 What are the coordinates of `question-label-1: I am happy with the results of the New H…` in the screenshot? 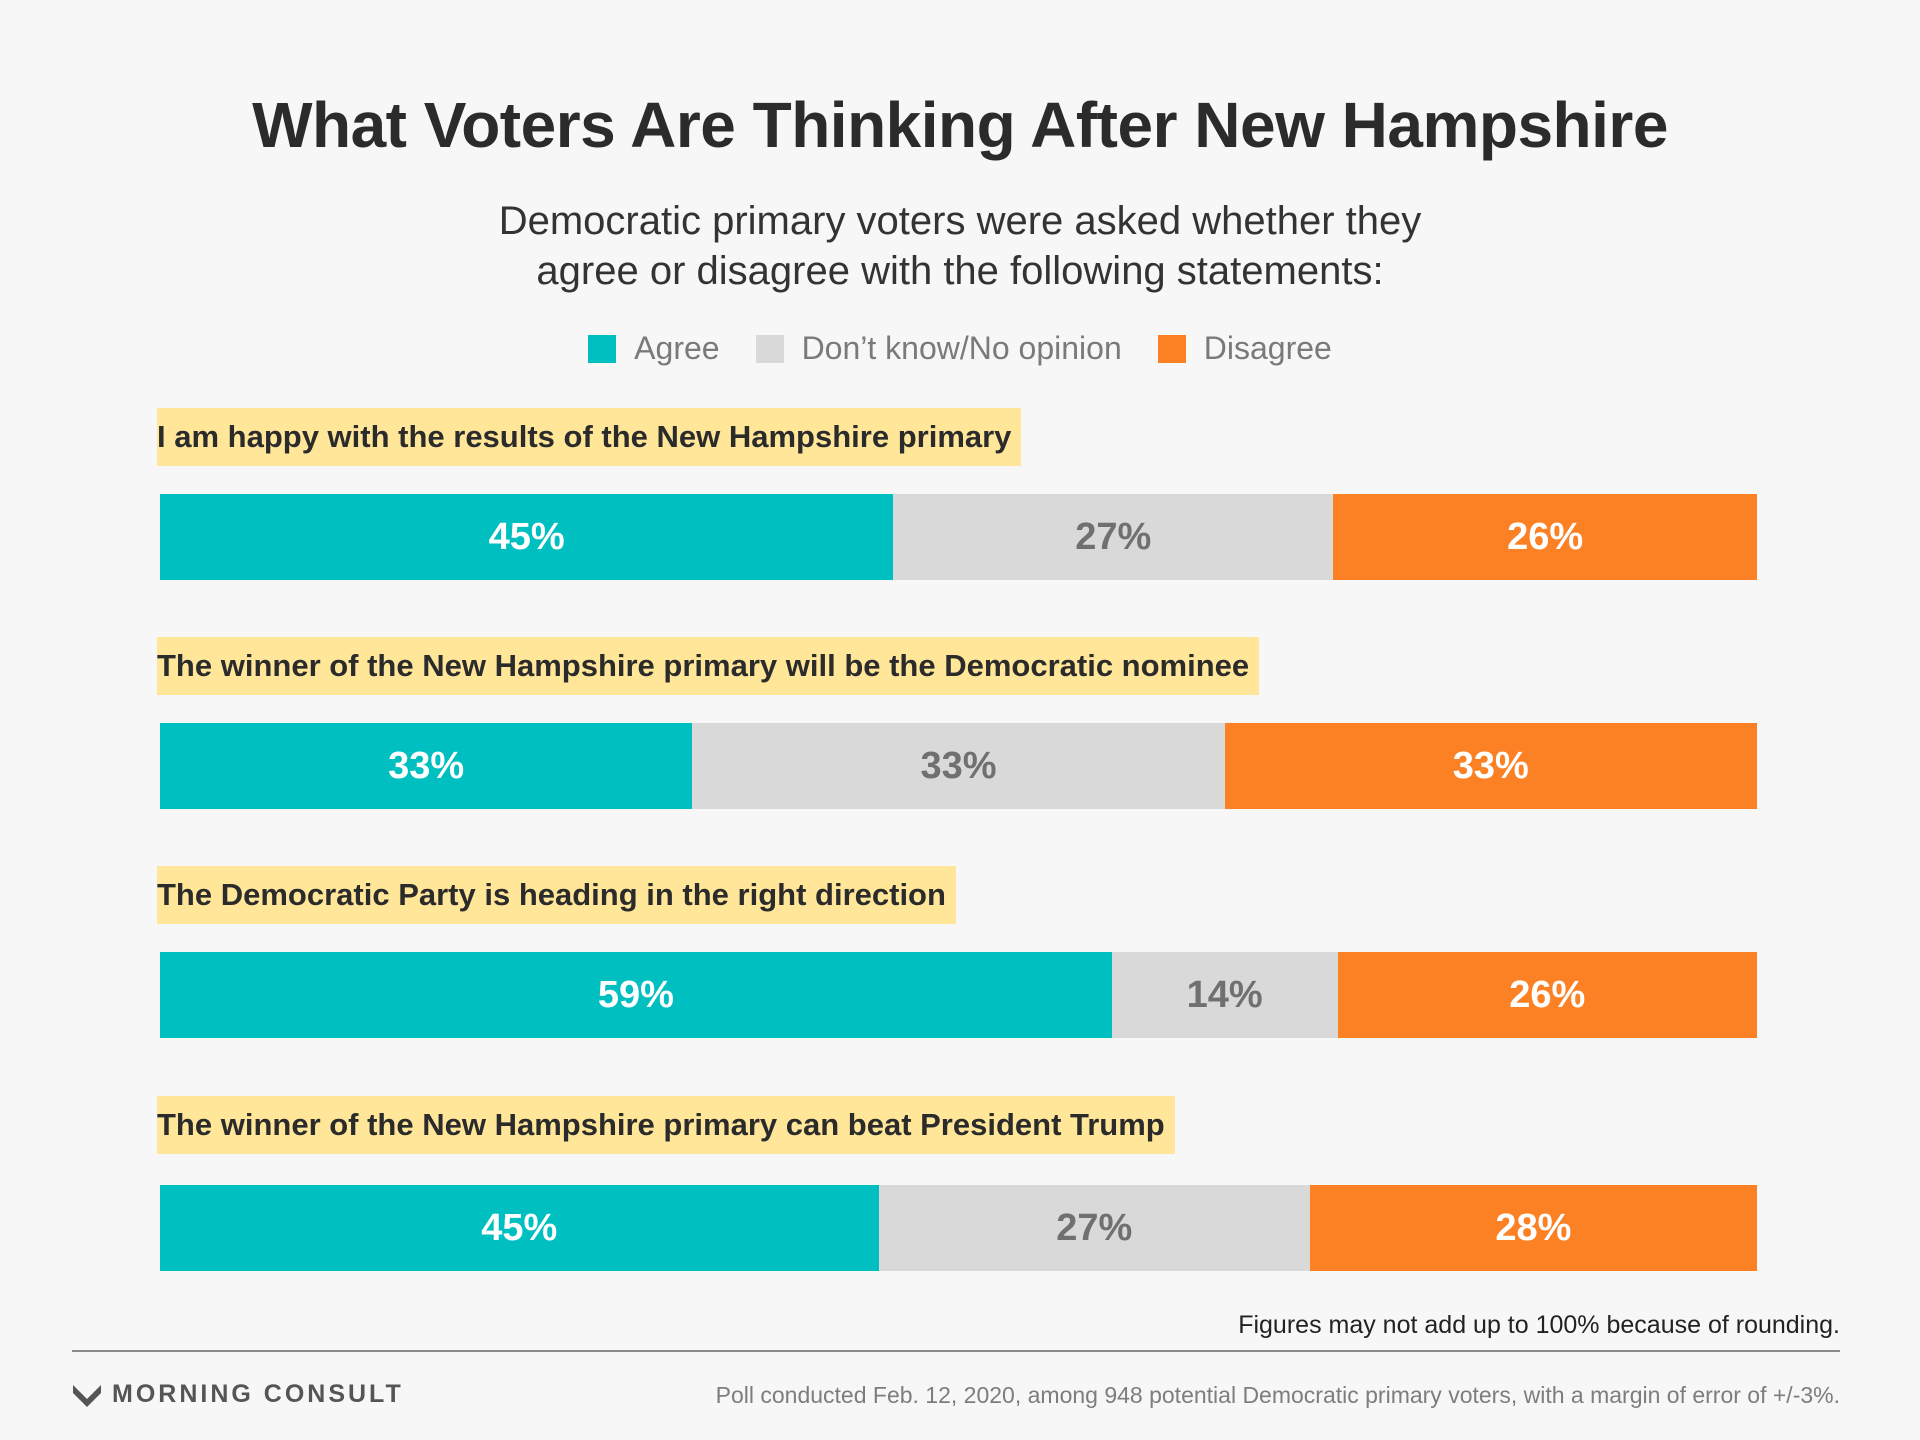 It's located at (589, 437).